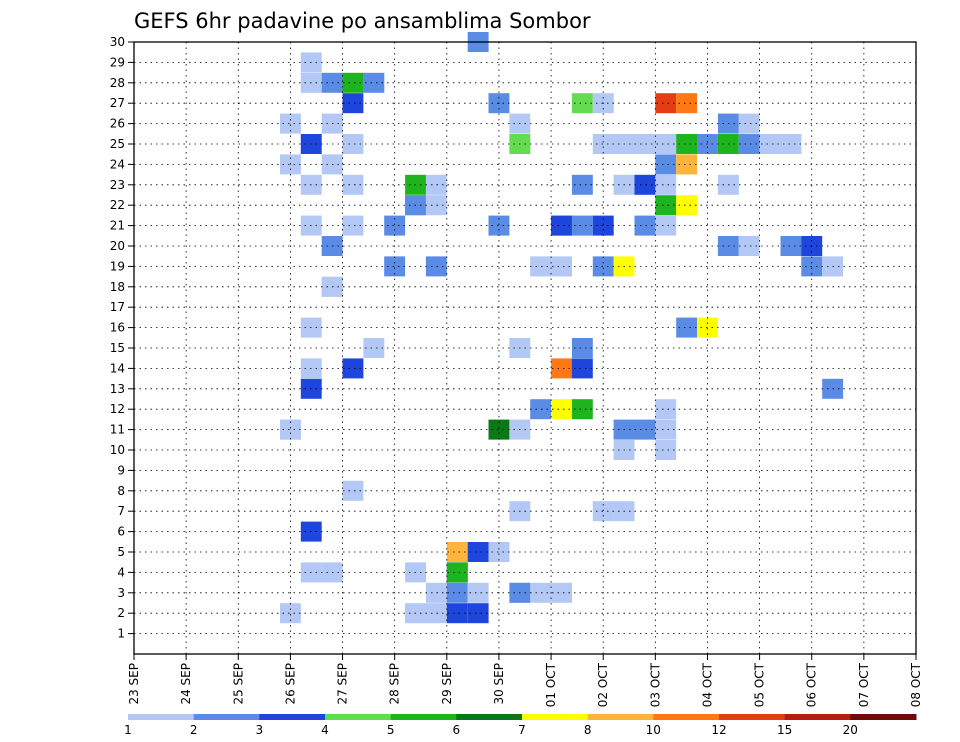 Image resolution: width=960 pixels, height=742 pixels. Describe the element at coordinates (117, 389) in the screenshot. I see `y-tick-label: 13` at that location.